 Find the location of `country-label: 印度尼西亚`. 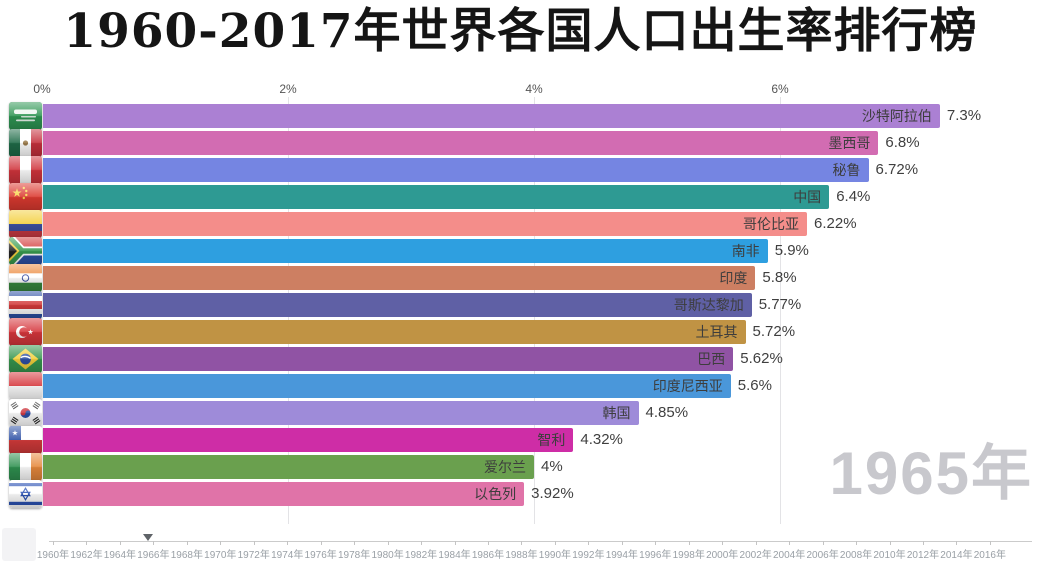

country-label: 印度尼西亚 is located at coordinates (687, 386).